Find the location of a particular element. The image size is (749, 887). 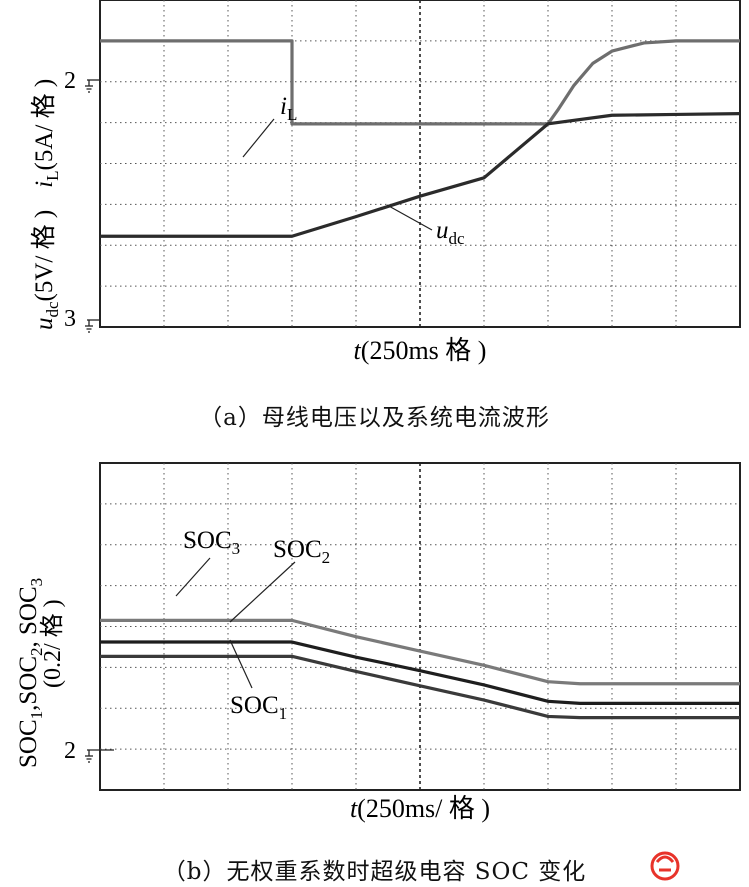

ylabel-i-sub: L is located at coordinates (52, 175).